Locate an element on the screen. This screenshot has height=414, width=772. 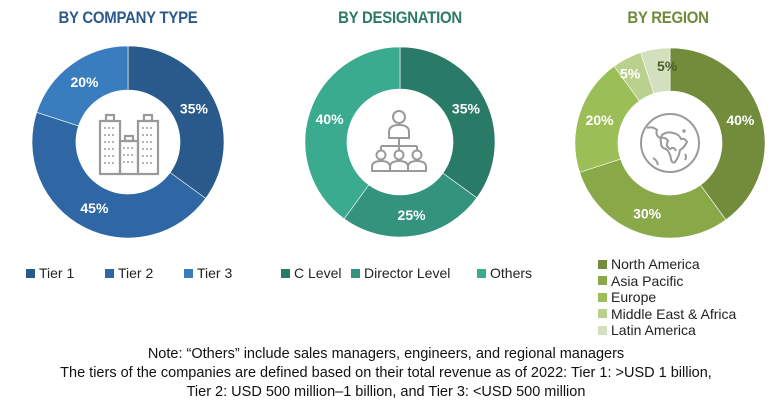
legend-label: Tier 3 is located at coordinates (215, 273).